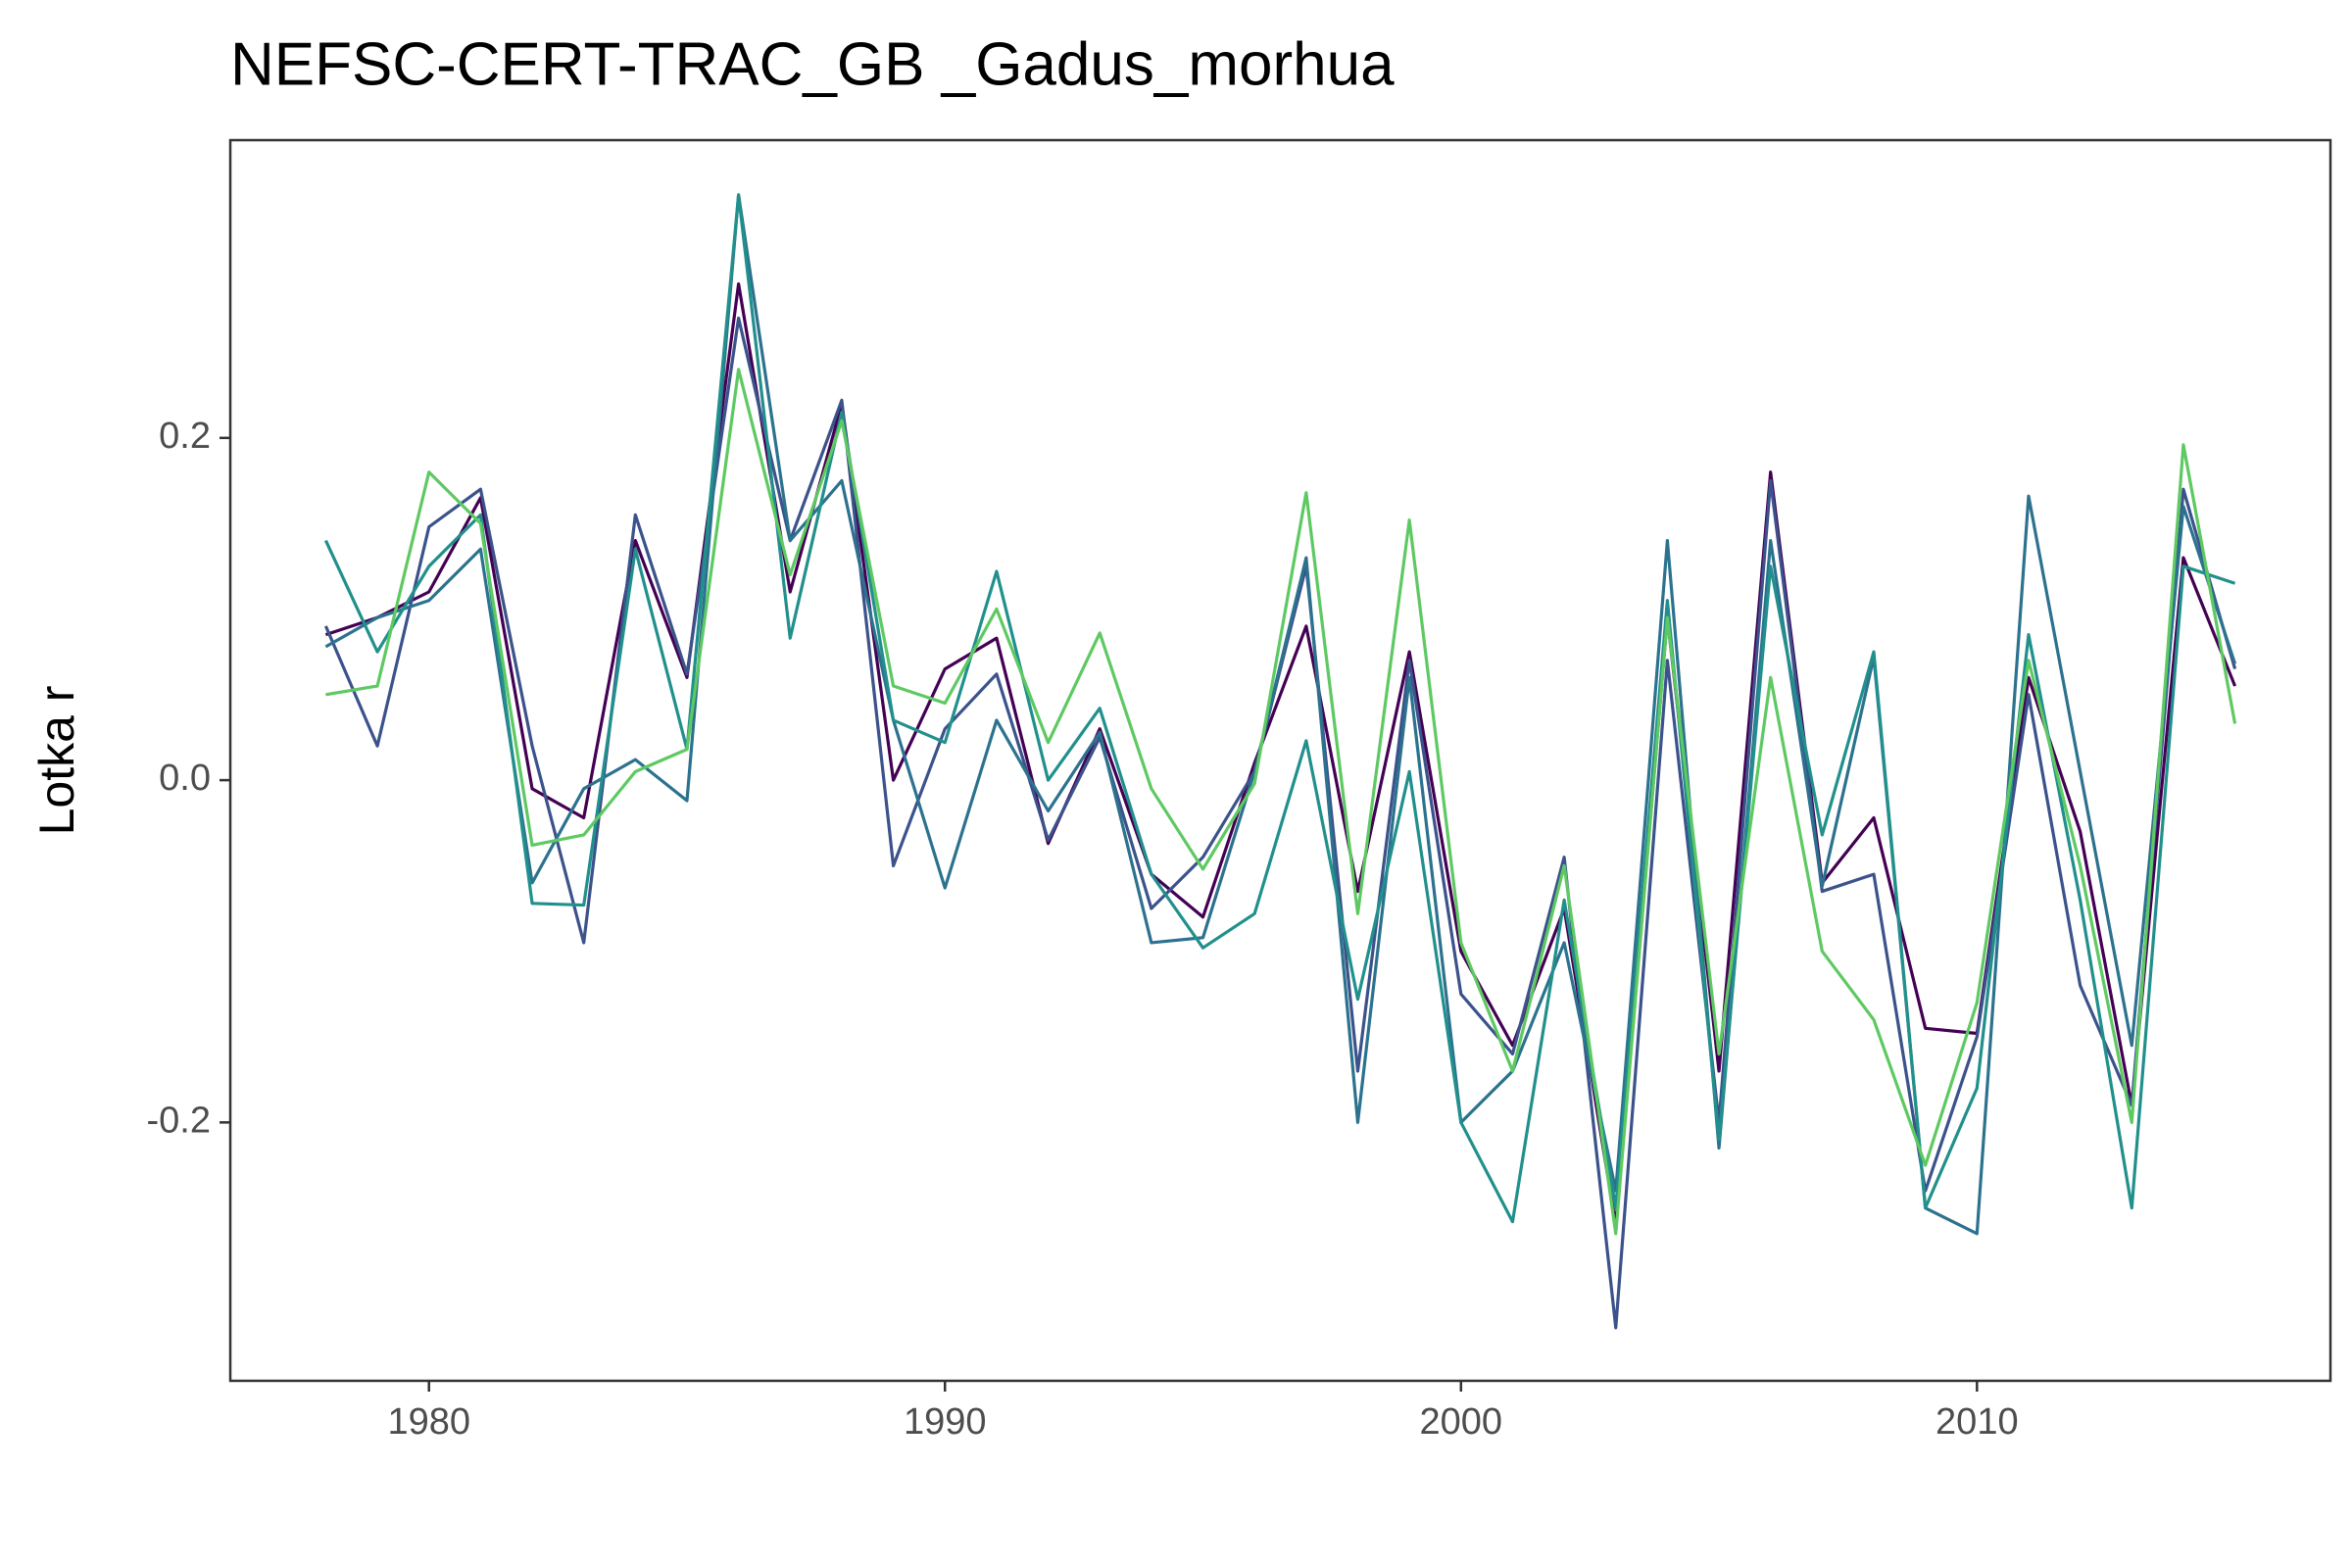 This screenshot has width=2352, height=1568. What do you see at coordinates (179, 1120) in the screenshot?
I see `y-tick-label: -0.2` at bounding box center [179, 1120].